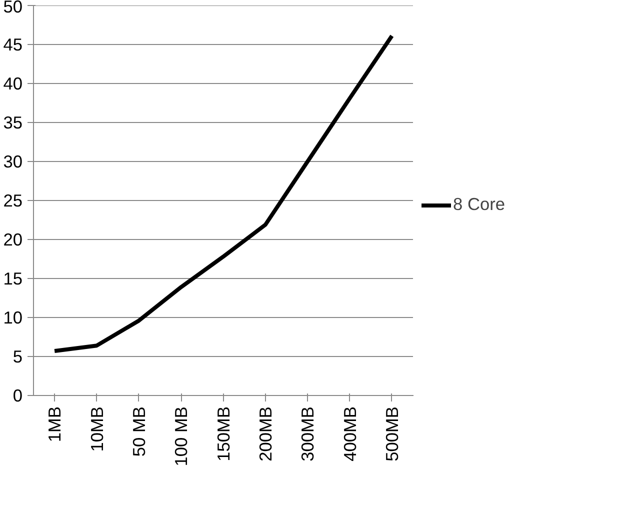  Describe the element at coordinates (13, 8) in the screenshot. I see `y-tick-label: 50` at that location.